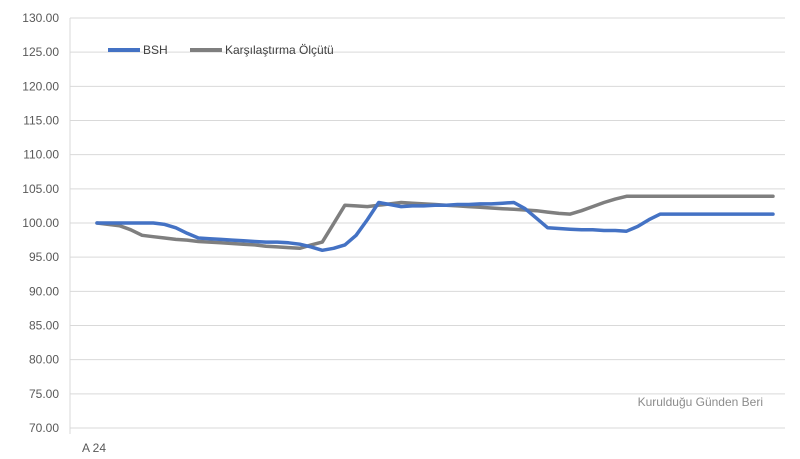 This screenshot has height=459, width=800. I want to click on x-tick-label: A 24, so click(94, 448).